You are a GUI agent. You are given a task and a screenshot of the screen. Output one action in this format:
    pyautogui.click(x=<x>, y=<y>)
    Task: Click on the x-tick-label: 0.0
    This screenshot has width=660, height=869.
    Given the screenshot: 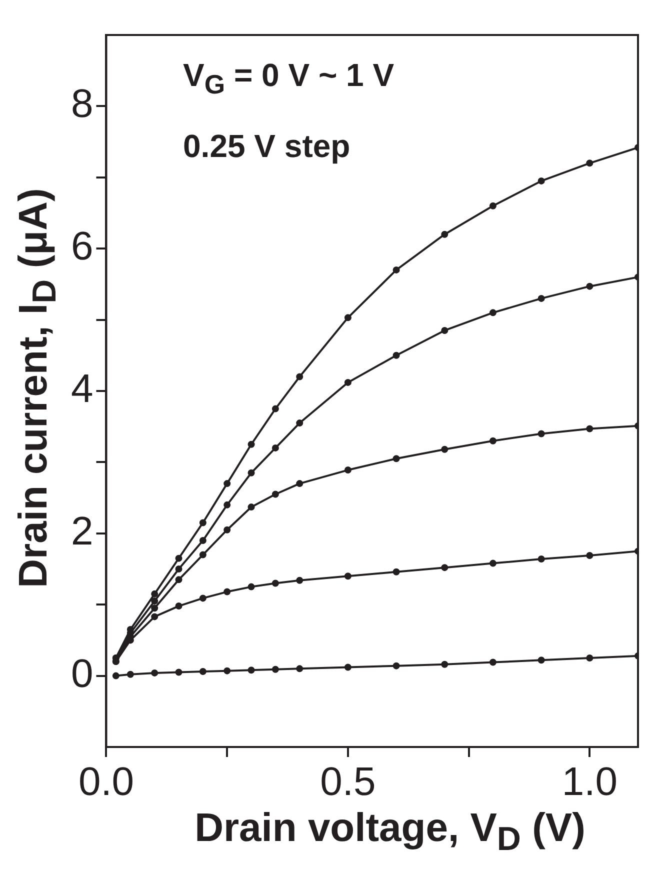 What is the action you would take?
    pyautogui.click(x=106, y=782)
    